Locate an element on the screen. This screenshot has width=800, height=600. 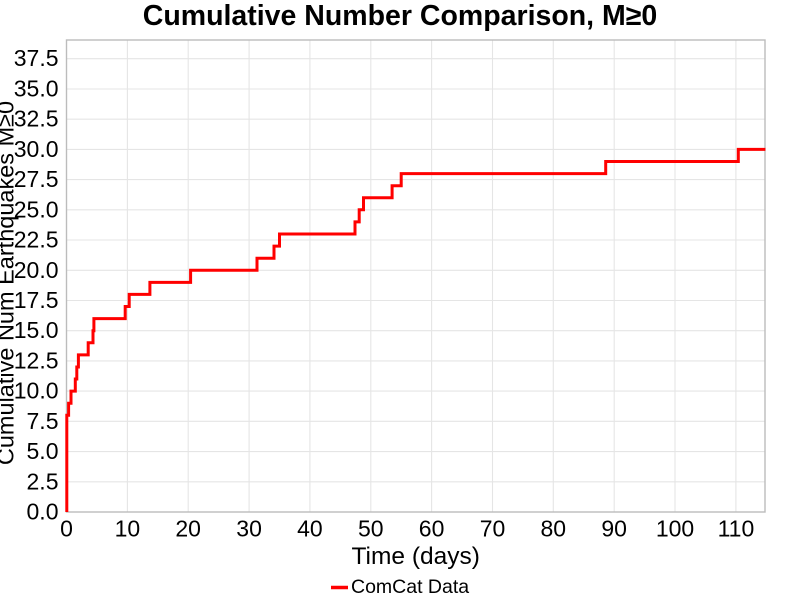
svg-text: 25.0 is located at coordinates (36, 209).